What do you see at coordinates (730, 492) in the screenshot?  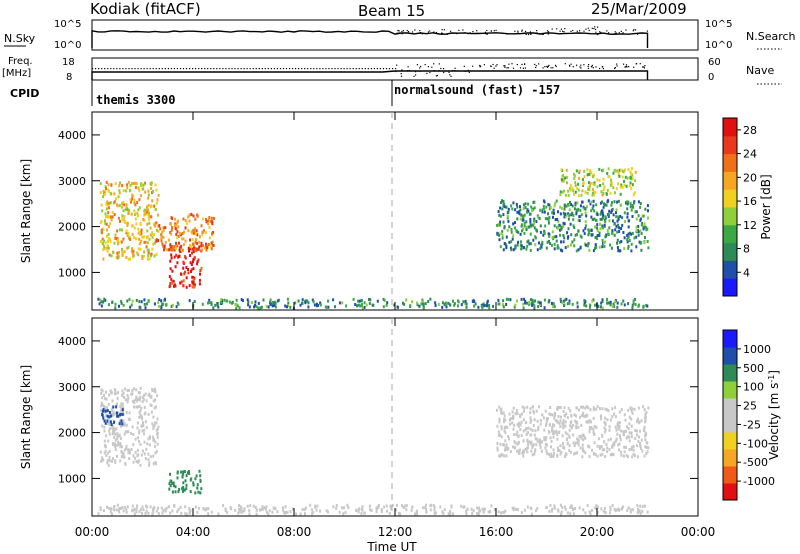 I see `colorbar-swatch` at bounding box center [730, 492].